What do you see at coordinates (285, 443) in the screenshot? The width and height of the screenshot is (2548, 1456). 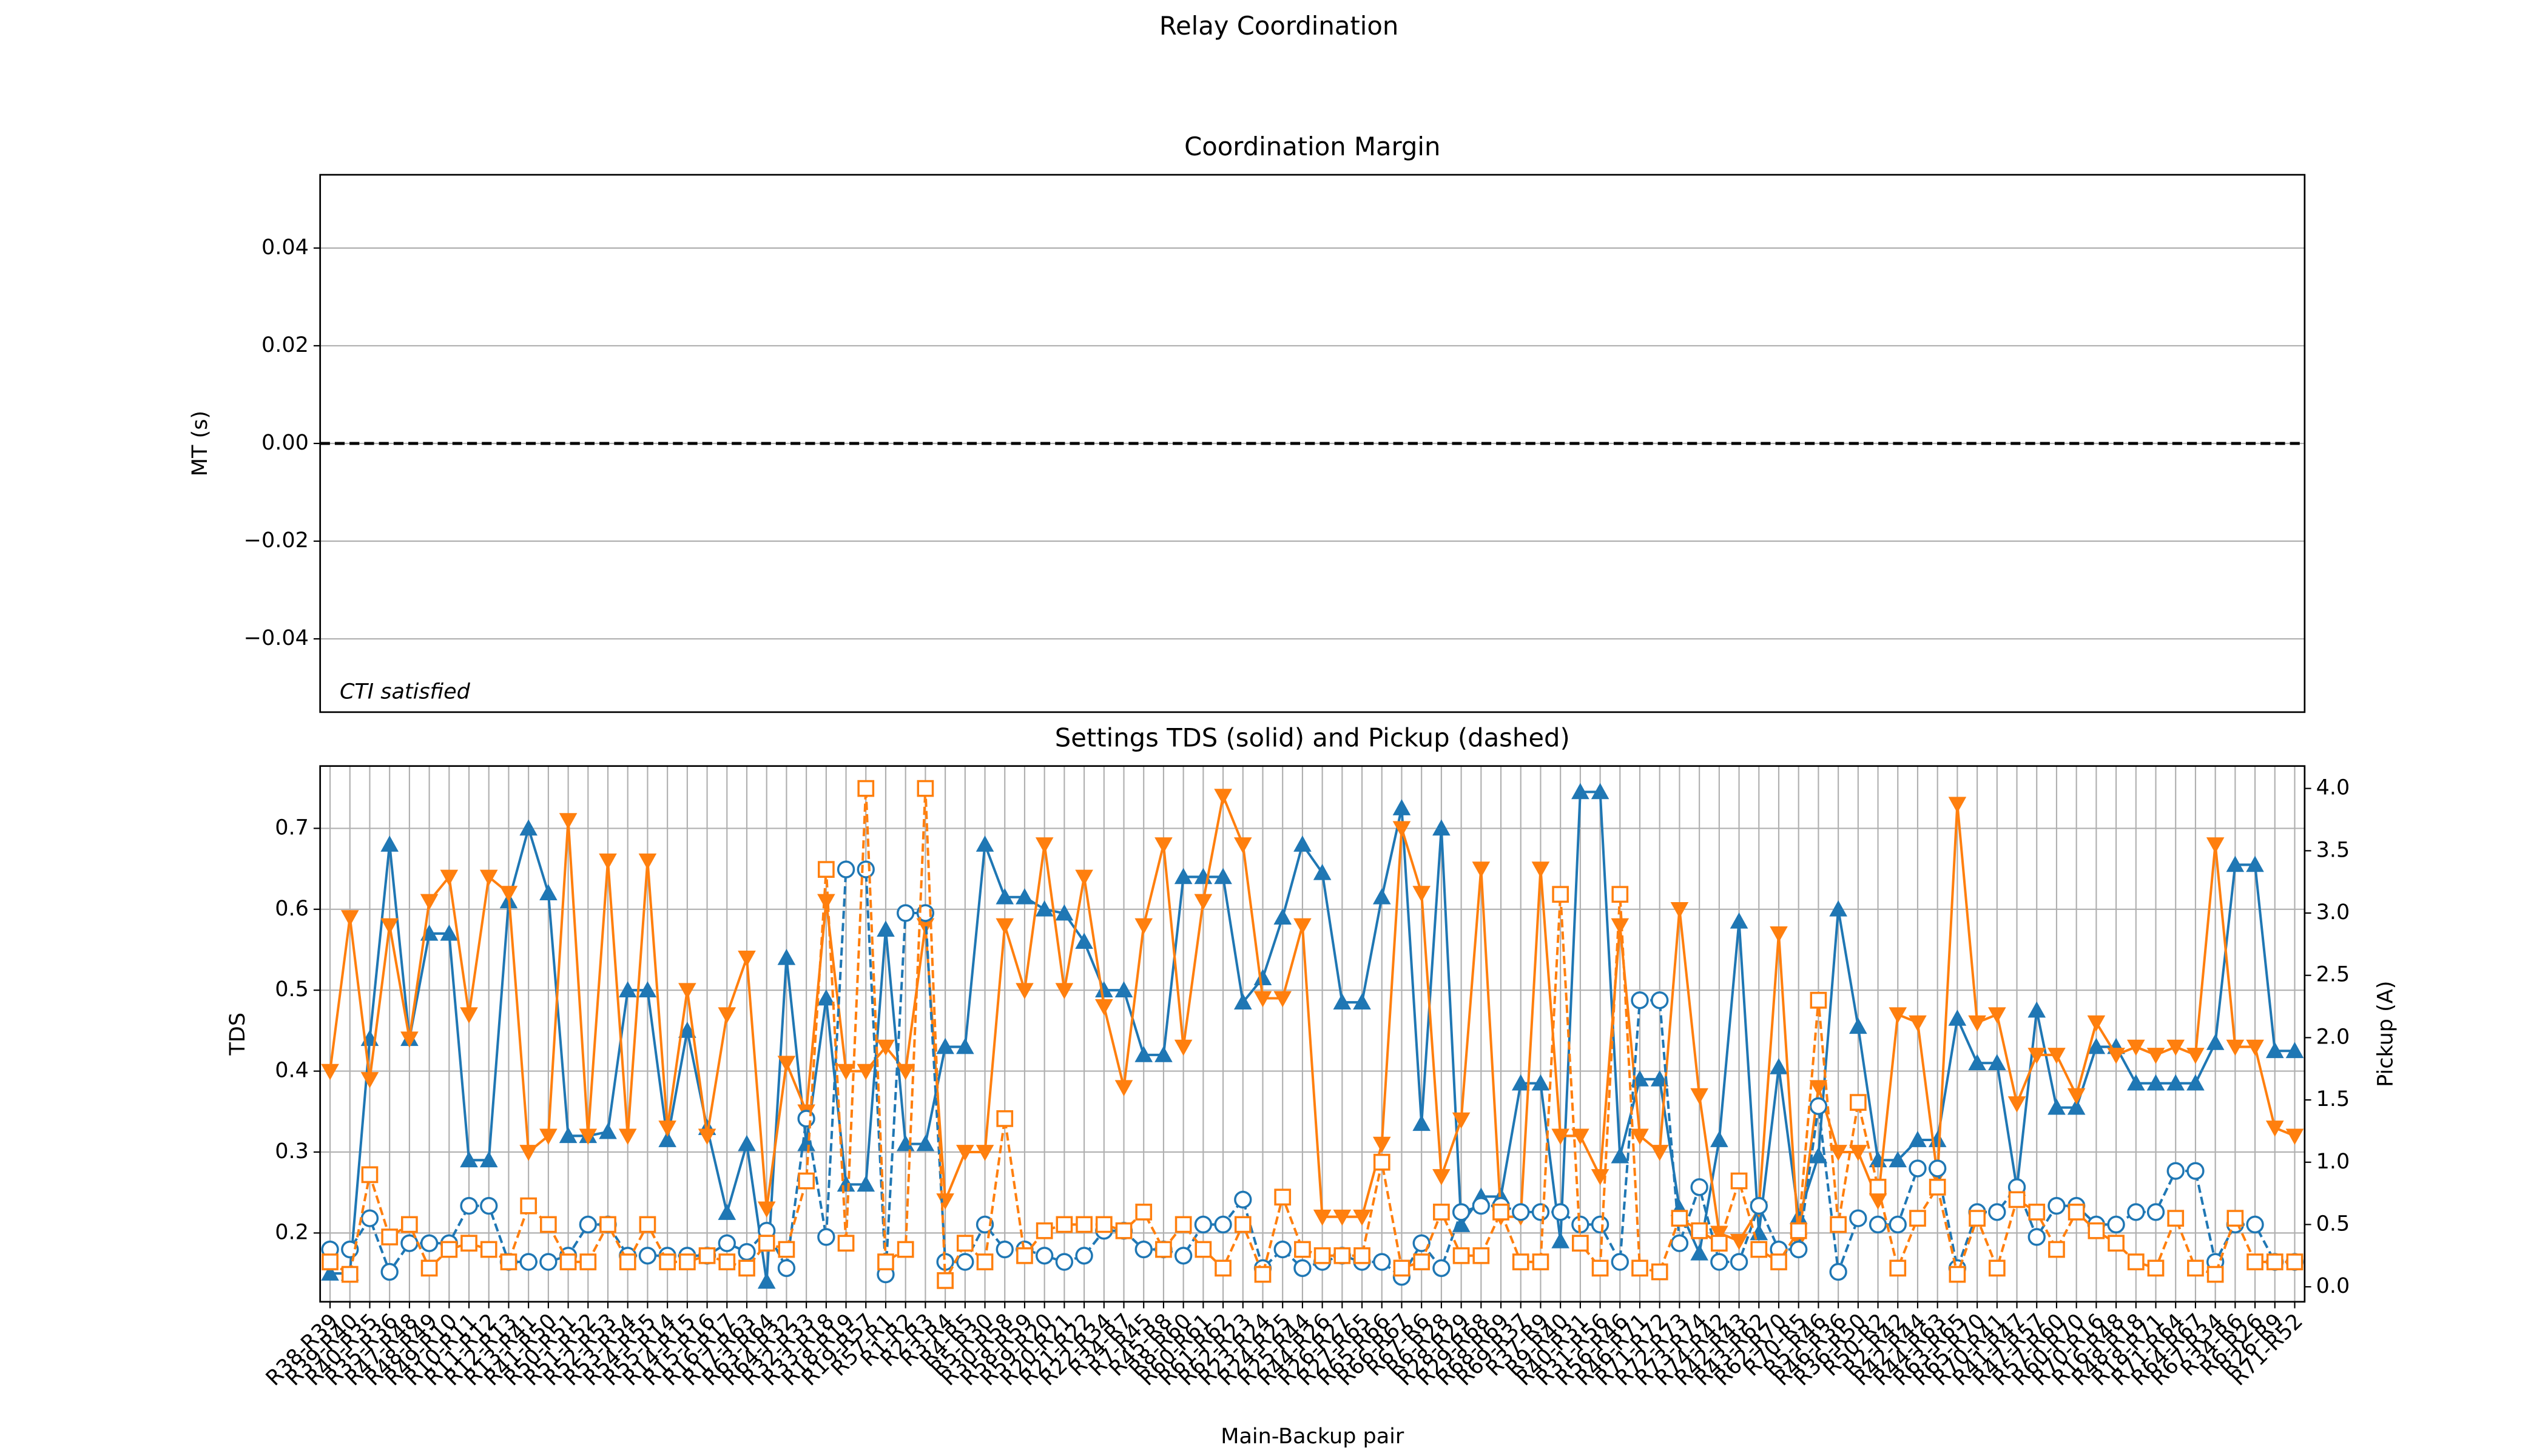 I see `y-tick-label: 0.00` at bounding box center [285, 443].